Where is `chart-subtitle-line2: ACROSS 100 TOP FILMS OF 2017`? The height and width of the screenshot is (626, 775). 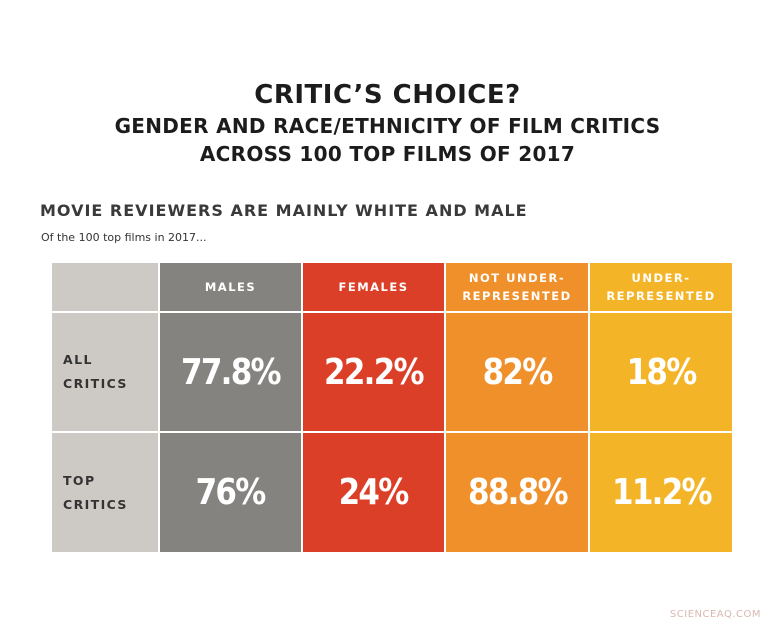
chart-subtitle-line2: ACROSS 100 TOP FILMS OF 2017 is located at coordinates (387, 154).